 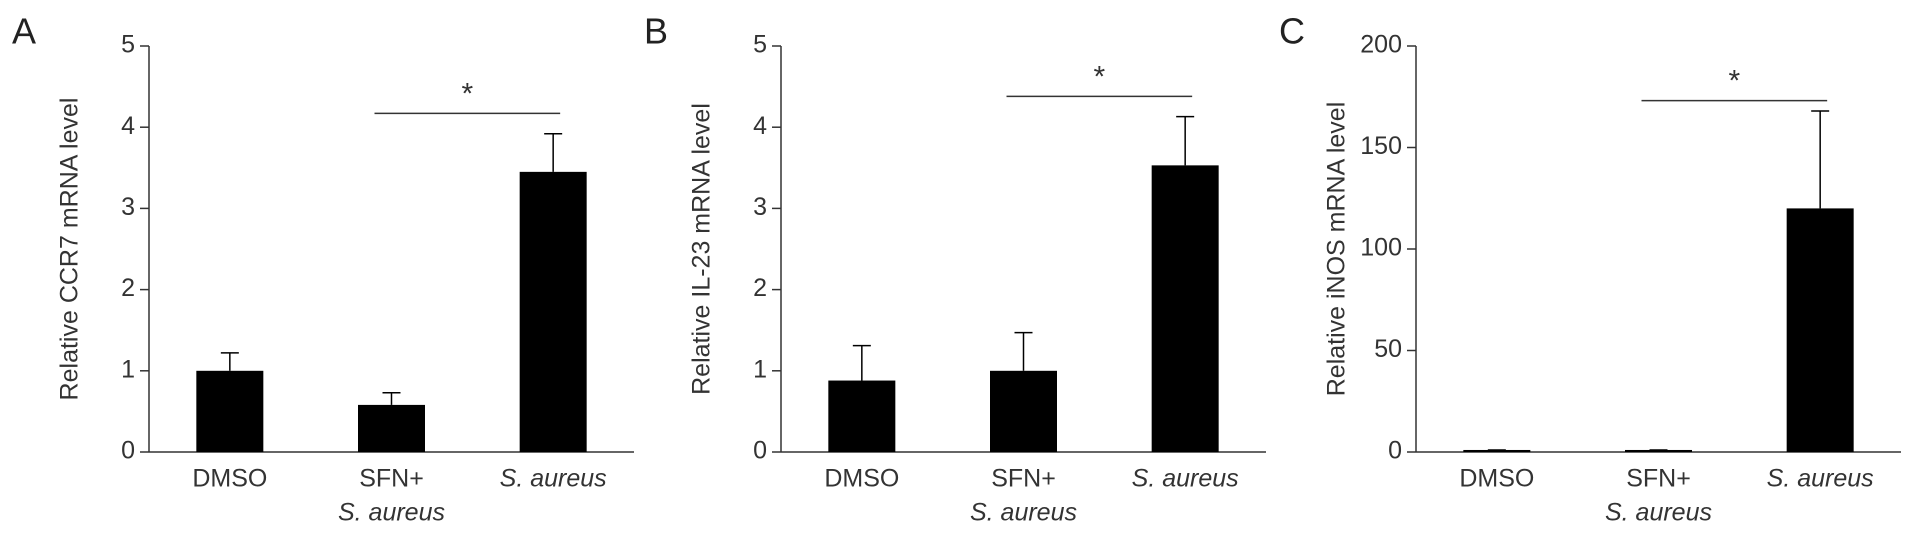 I want to click on y-axis-label: Relative CCR7 mRNA level, so click(x=70, y=249).